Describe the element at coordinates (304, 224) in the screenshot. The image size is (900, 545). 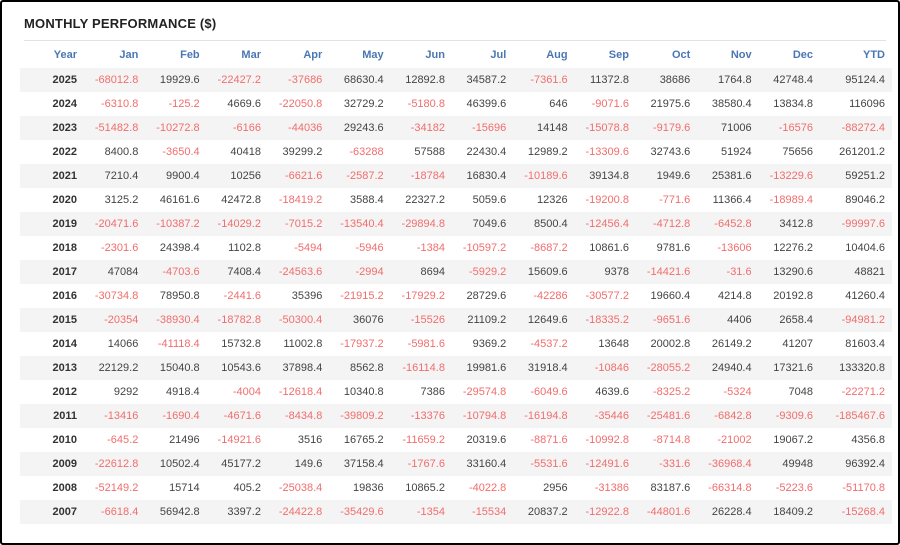
I see `cell-apr: -7015.2` at that location.